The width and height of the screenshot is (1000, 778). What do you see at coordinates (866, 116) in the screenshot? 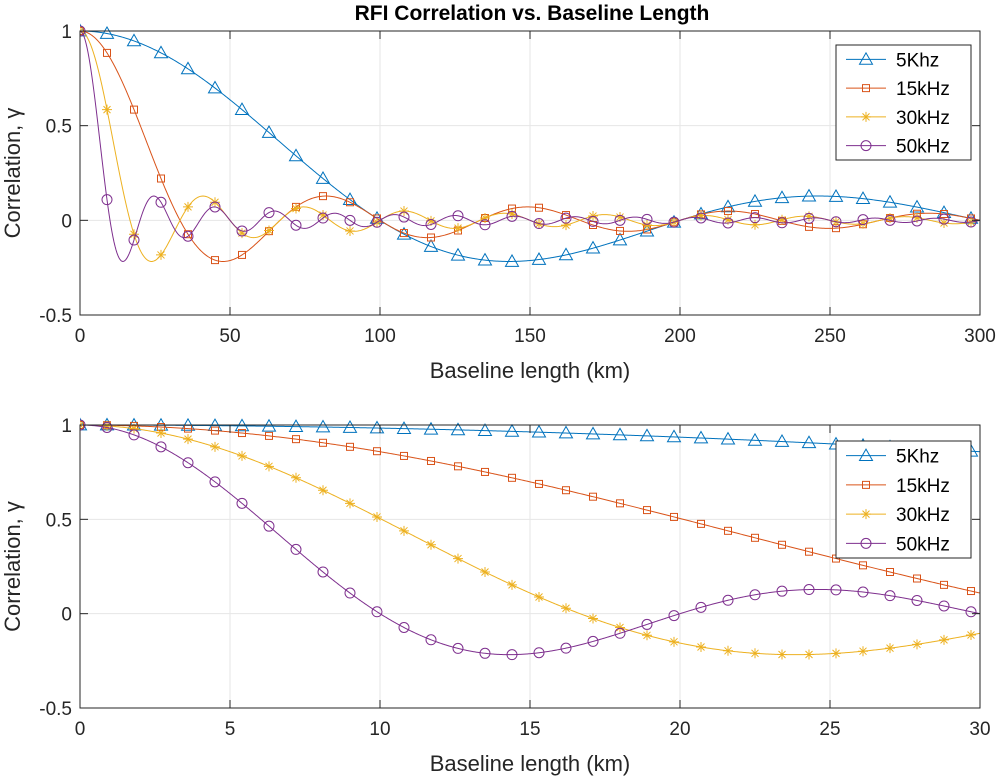
I see `legend-marker-30kHz` at bounding box center [866, 116].